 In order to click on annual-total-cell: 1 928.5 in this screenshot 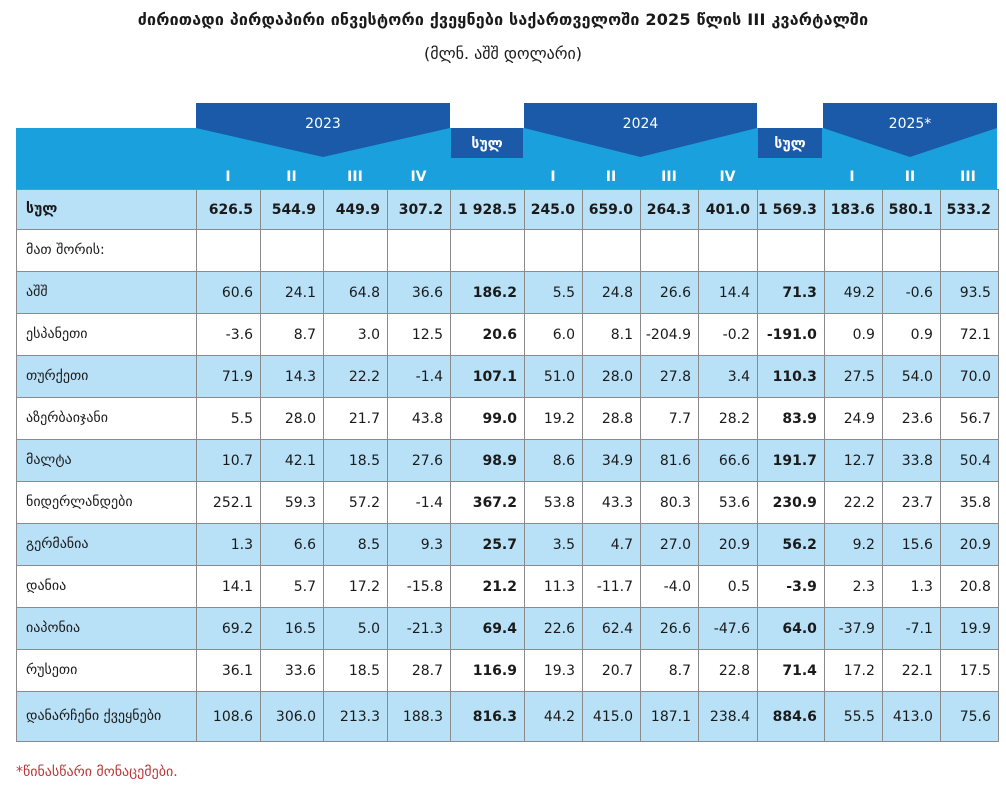, I will do `click(487, 209)`.